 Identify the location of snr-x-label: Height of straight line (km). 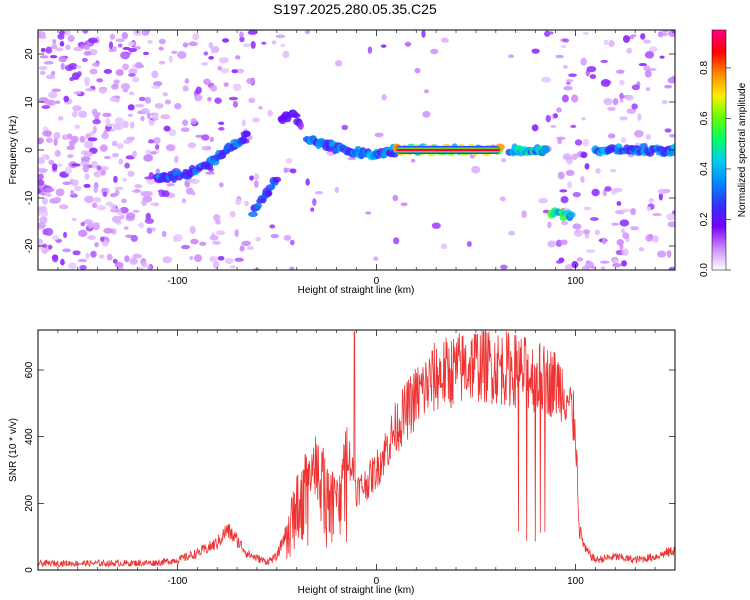
(356, 590).